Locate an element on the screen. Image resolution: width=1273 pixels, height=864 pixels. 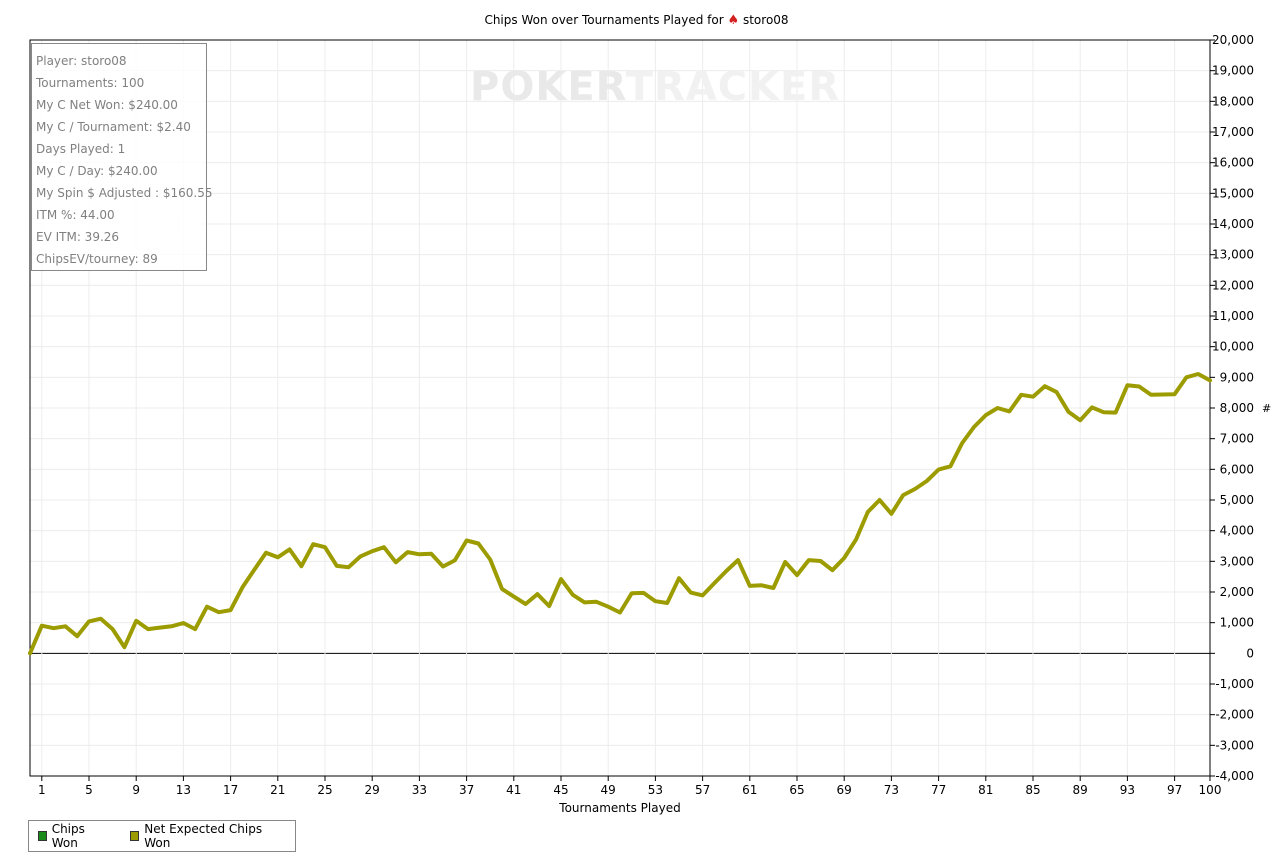
x-tick-label: 53 is located at coordinates (655, 790).